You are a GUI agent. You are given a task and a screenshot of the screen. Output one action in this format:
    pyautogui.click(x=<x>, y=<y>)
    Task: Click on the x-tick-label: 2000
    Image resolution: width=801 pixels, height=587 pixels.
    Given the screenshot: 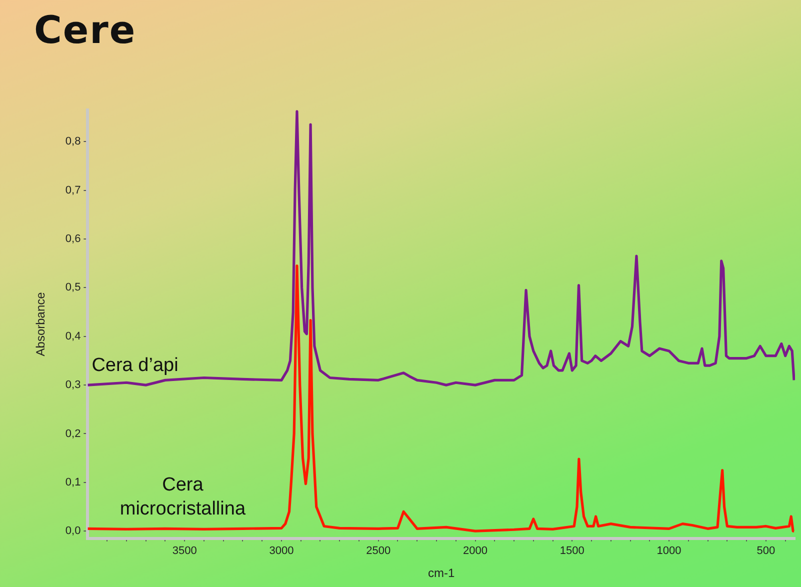 What is the action you would take?
    pyautogui.click(x=475, y=551)
    